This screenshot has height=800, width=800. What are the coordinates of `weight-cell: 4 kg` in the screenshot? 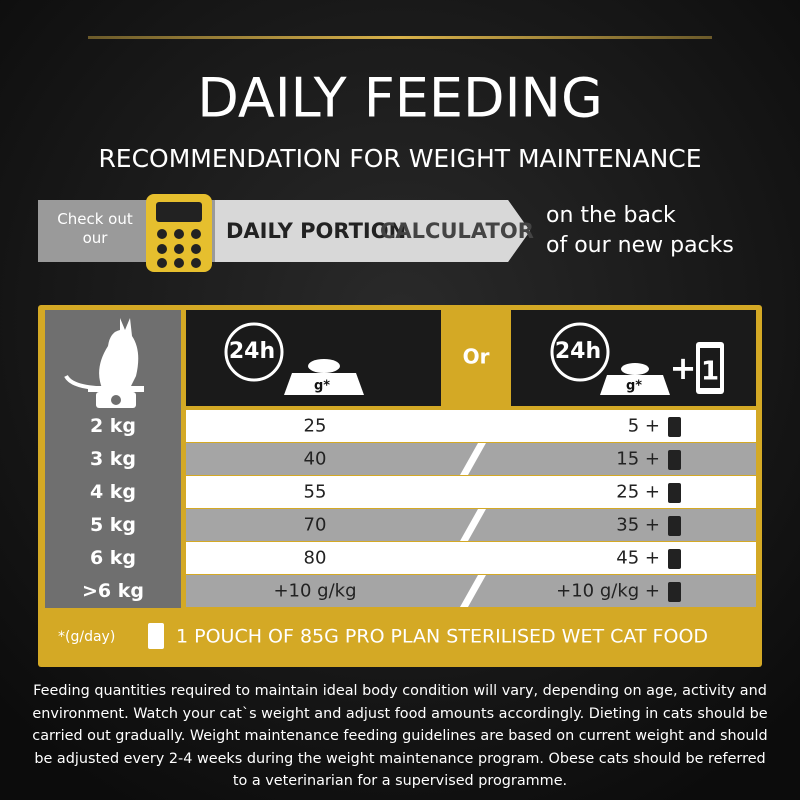 It's located at (113, 492).